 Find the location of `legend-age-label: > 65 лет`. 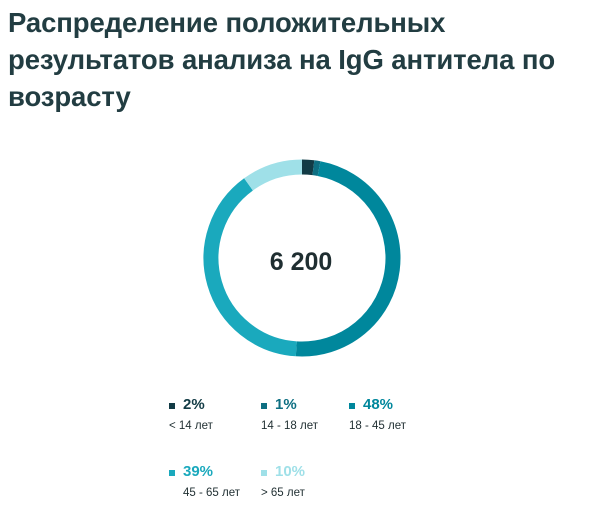

legend-age-label: > 65 лет is located at coordinates (283, 493).